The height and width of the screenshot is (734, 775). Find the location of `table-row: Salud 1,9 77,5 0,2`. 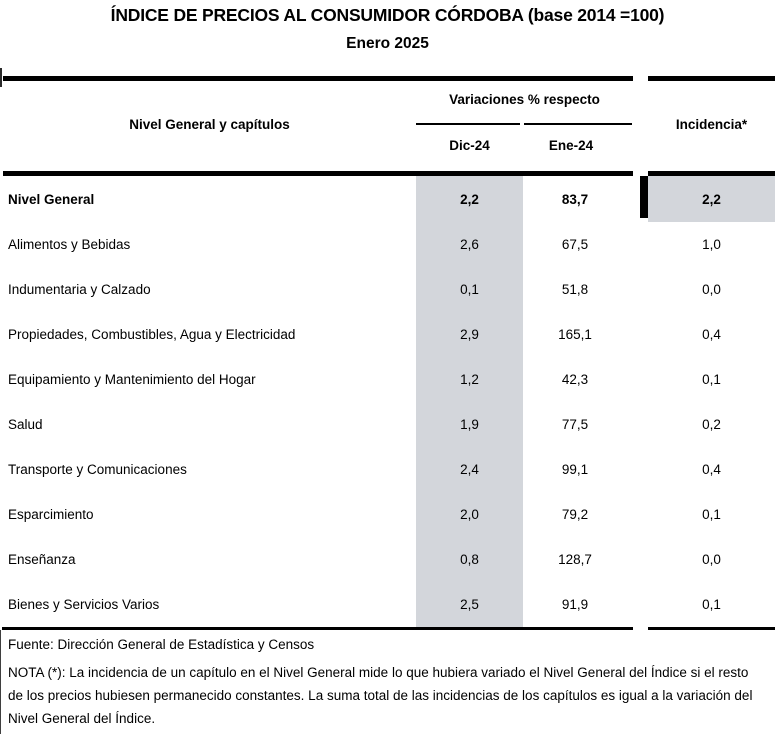

table-row: Salud 1,9 77,5 0,2 is located at coordinates (387, 424).